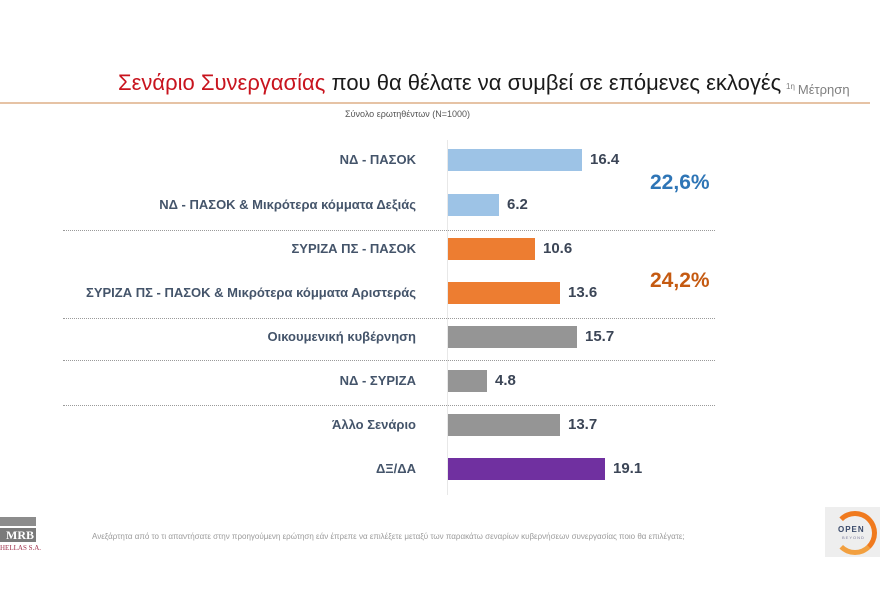 This screenshot has width=880, height=590. I want to click on open-logo-ring-icon, so click(855, 533).